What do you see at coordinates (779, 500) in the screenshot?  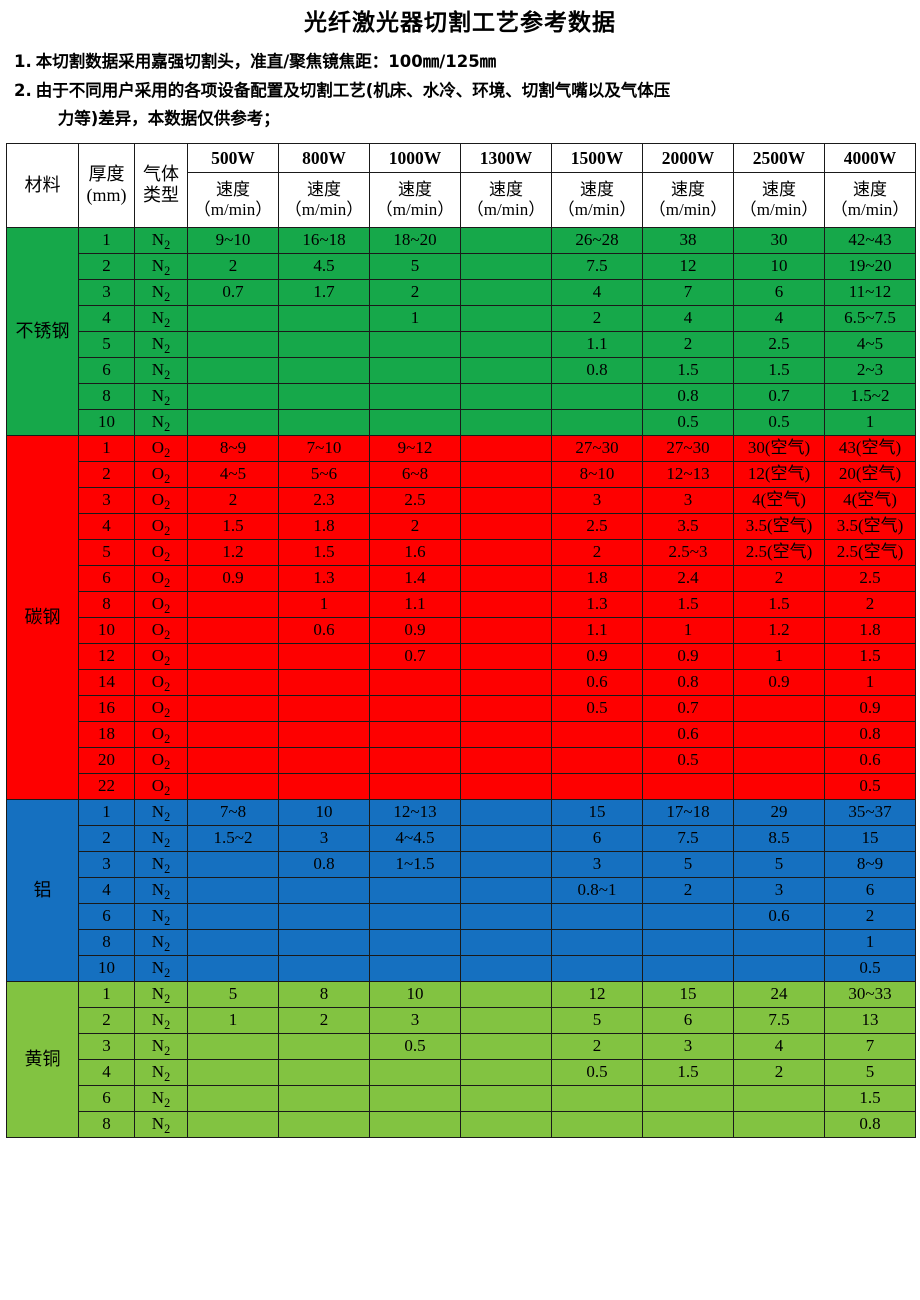 I see `speed-cell-2500w: 4(空气)` at bounding box center [779, 500].